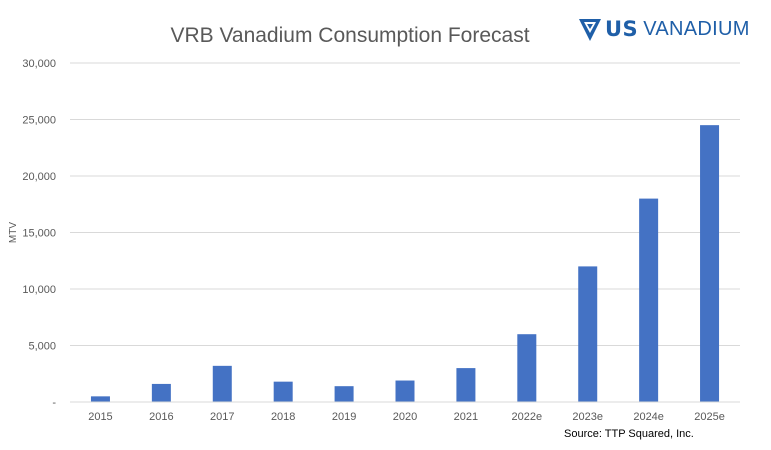  I want to click on x-tick-label: 2018, so click(283, 417).